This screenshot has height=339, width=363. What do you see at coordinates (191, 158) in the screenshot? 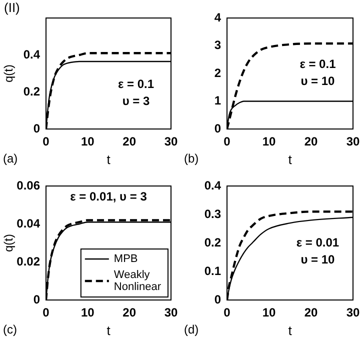
I see `text: (b)` at bounding box center [191, 158].